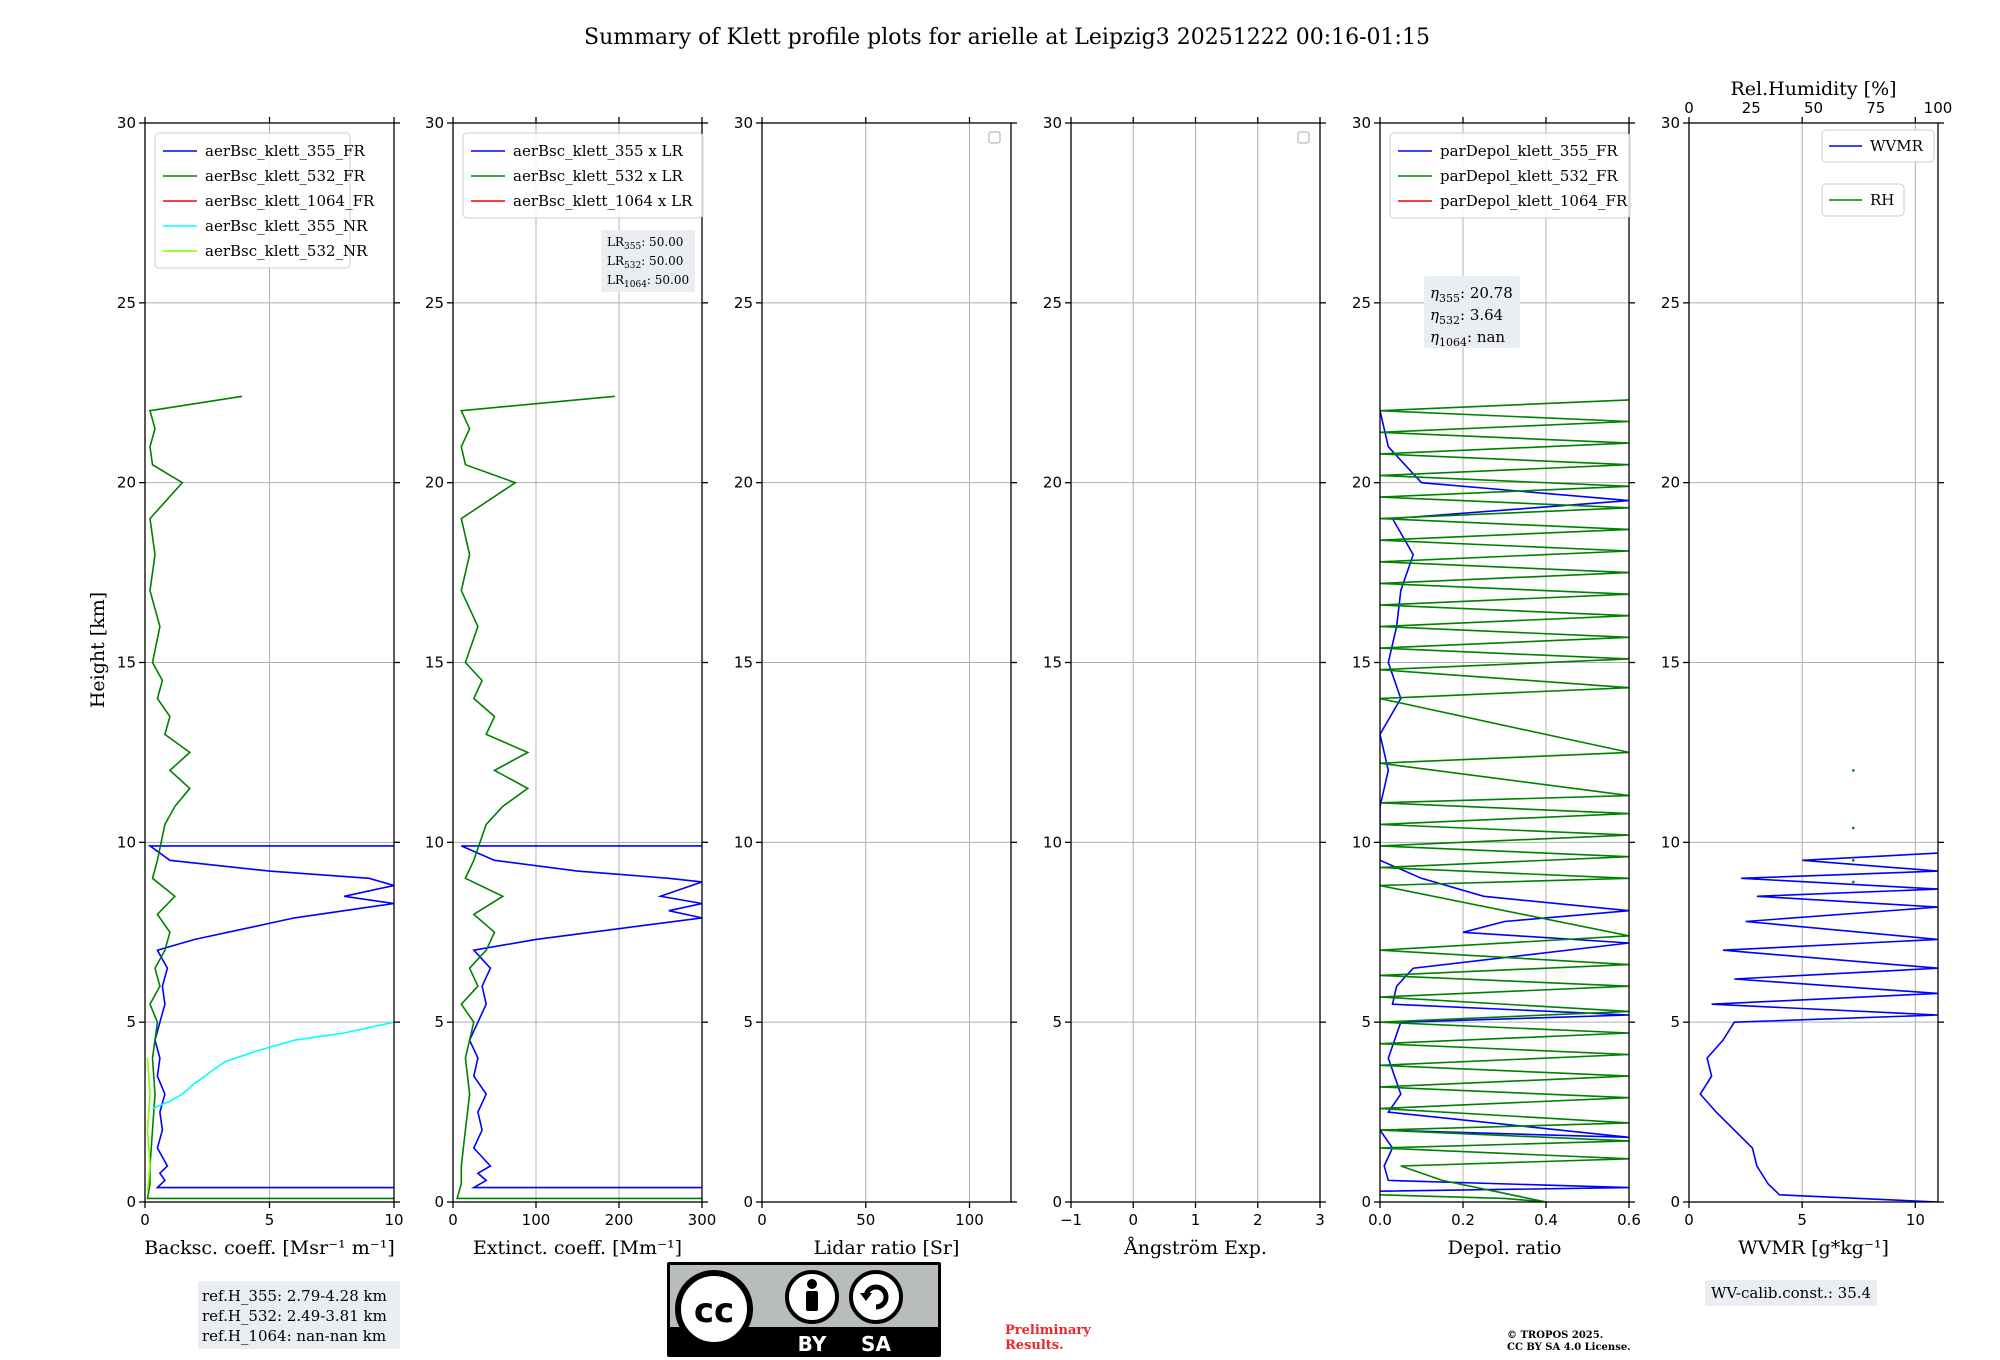  I want to click on preliminary-line2: Results., so click(1034, 1345).